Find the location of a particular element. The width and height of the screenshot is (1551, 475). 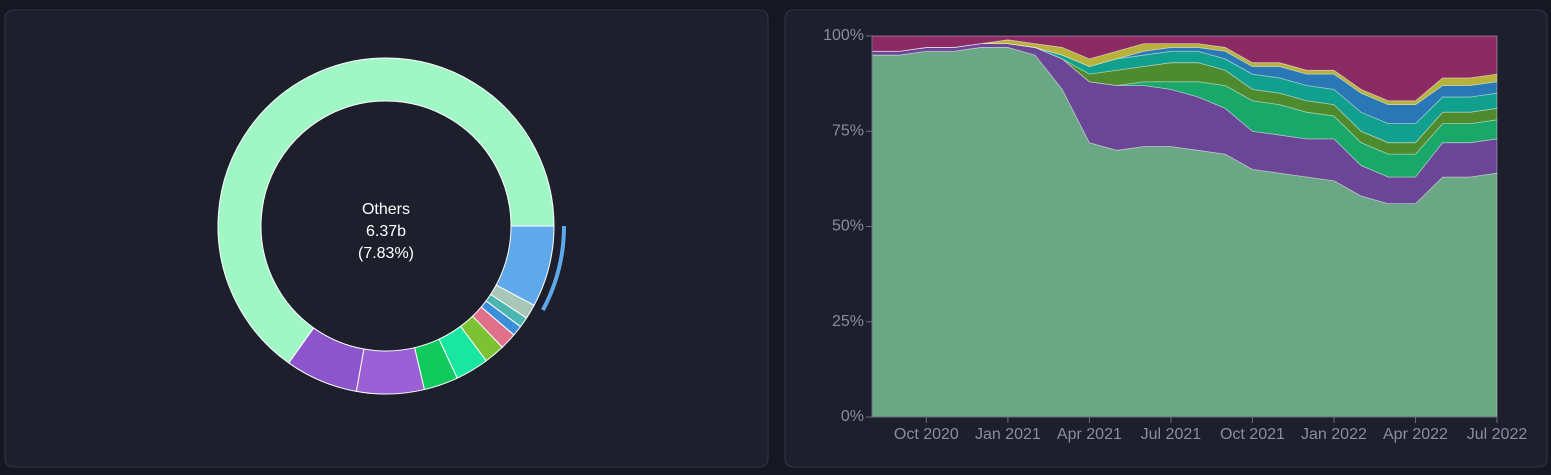

x-tick-label: Jul 2021 is located at coordinates (1171, 434).